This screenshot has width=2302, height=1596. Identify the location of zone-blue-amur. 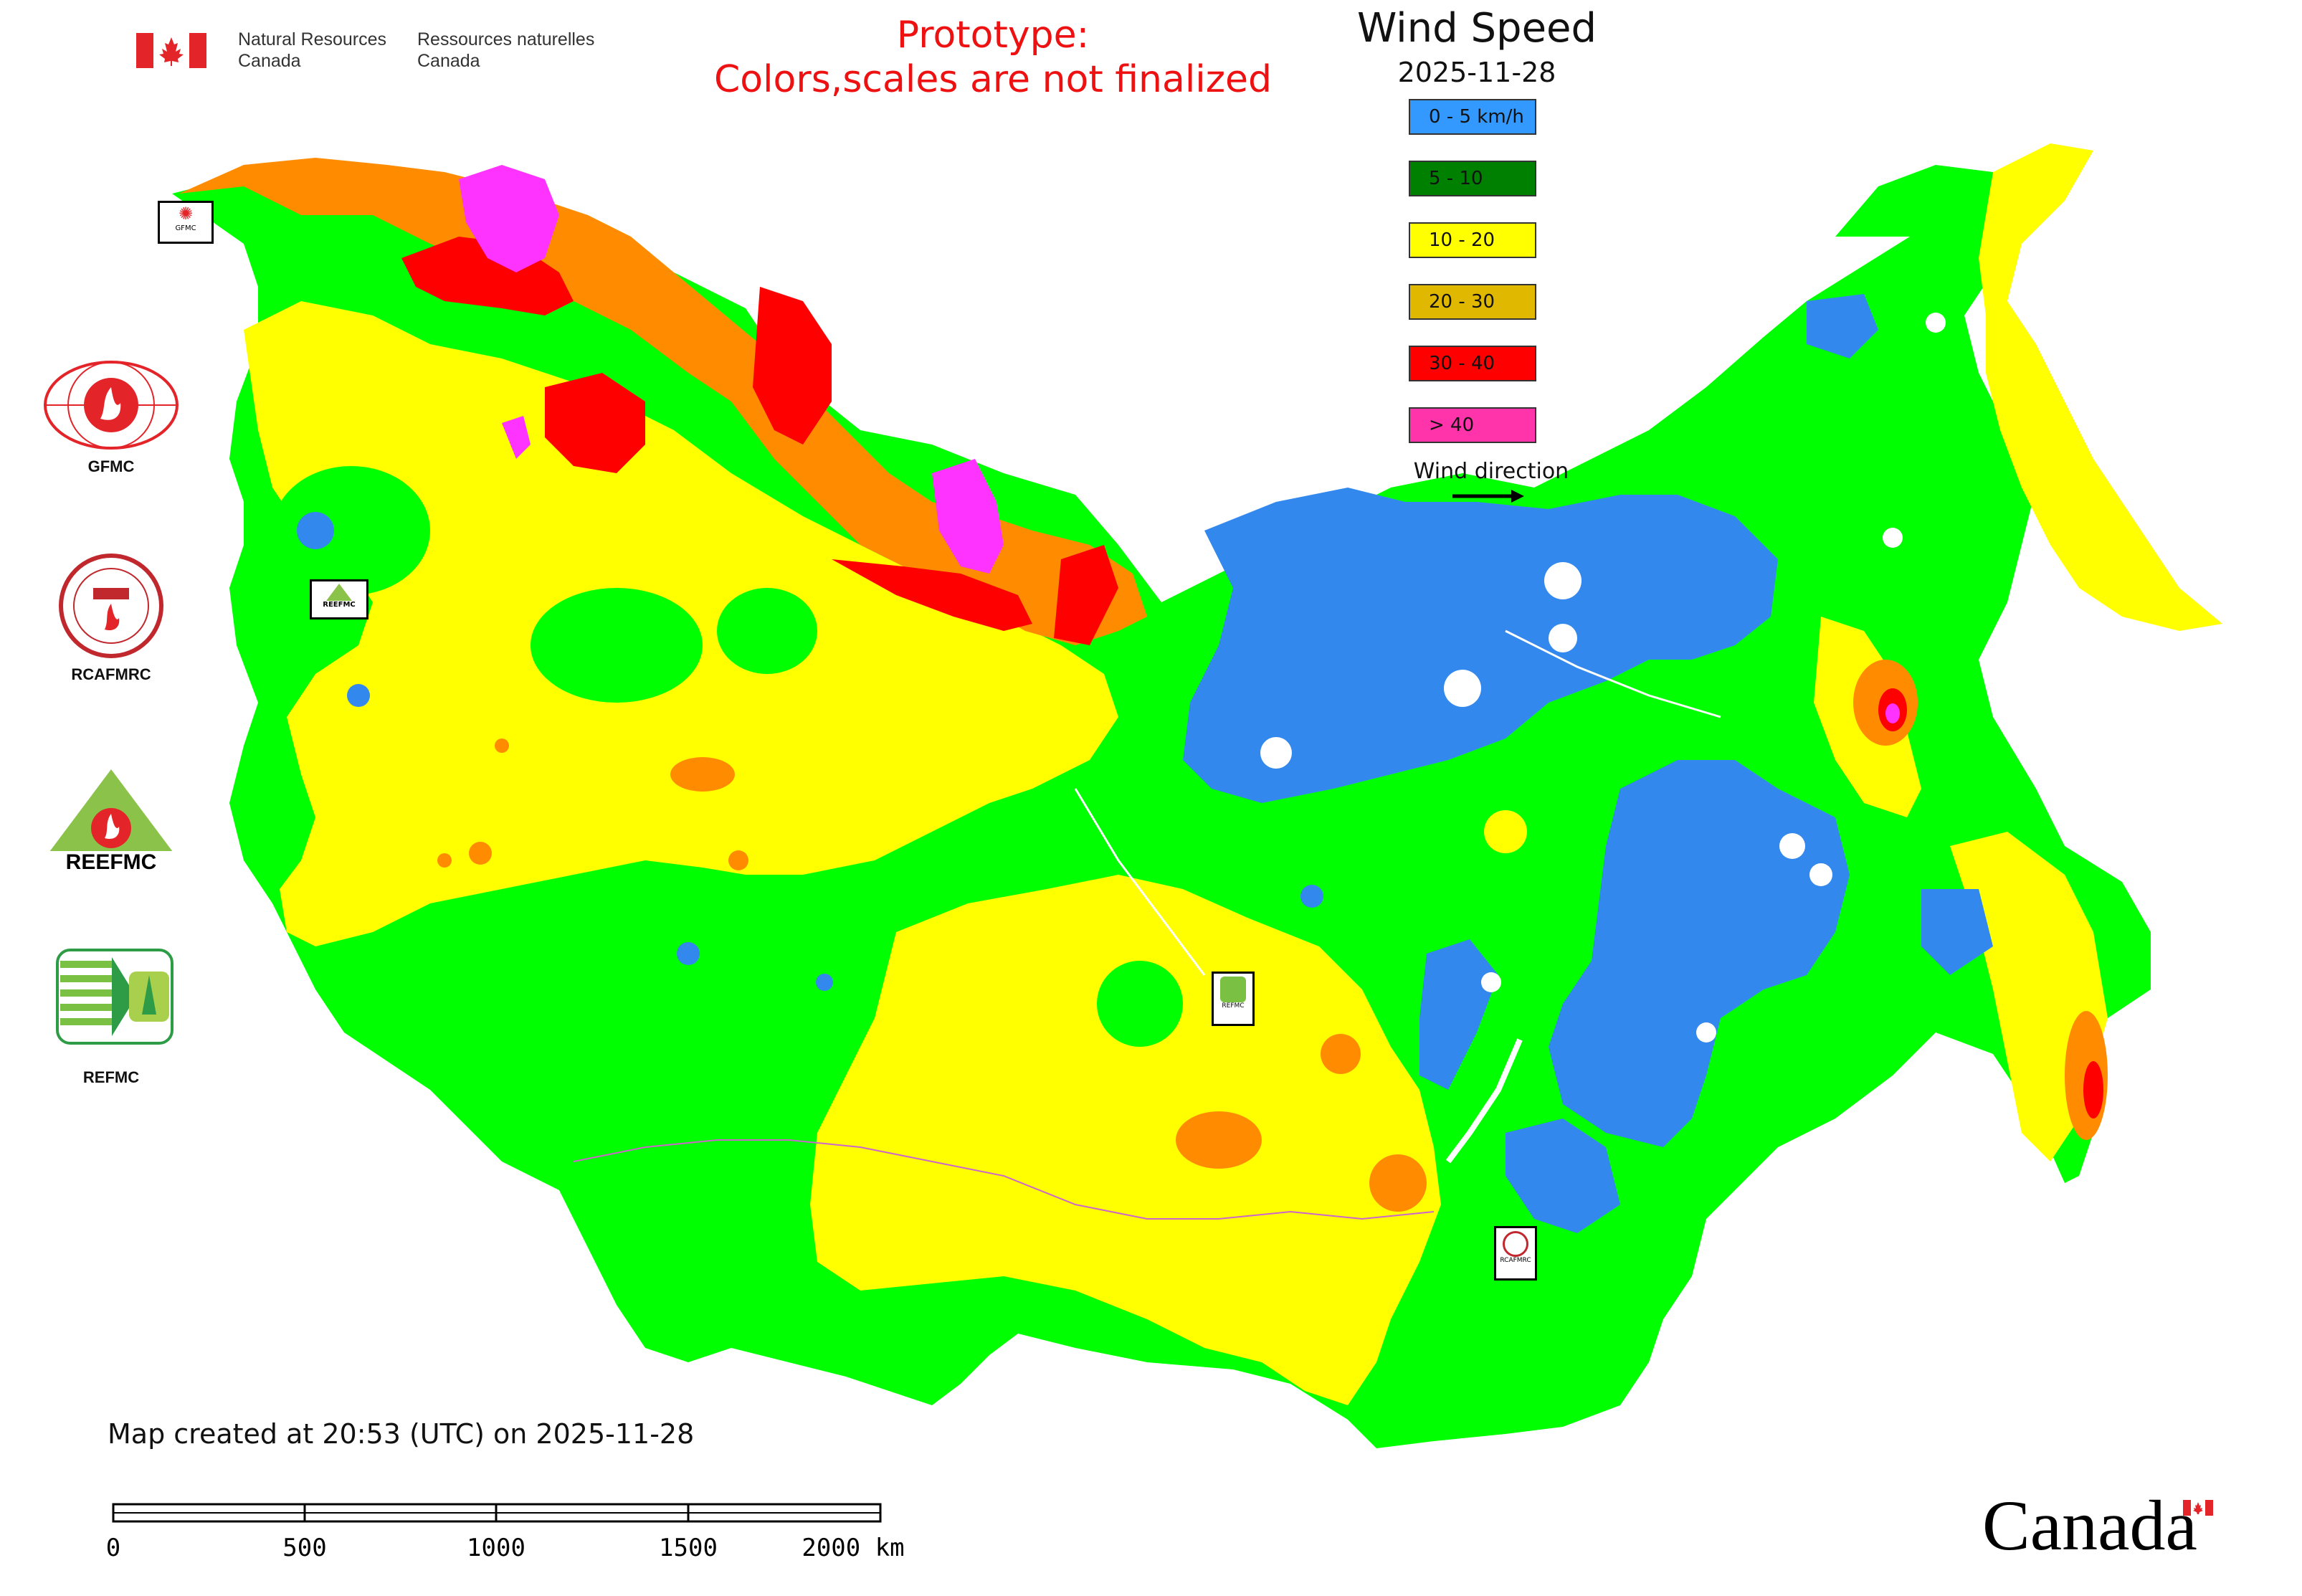
(1563, 1175).